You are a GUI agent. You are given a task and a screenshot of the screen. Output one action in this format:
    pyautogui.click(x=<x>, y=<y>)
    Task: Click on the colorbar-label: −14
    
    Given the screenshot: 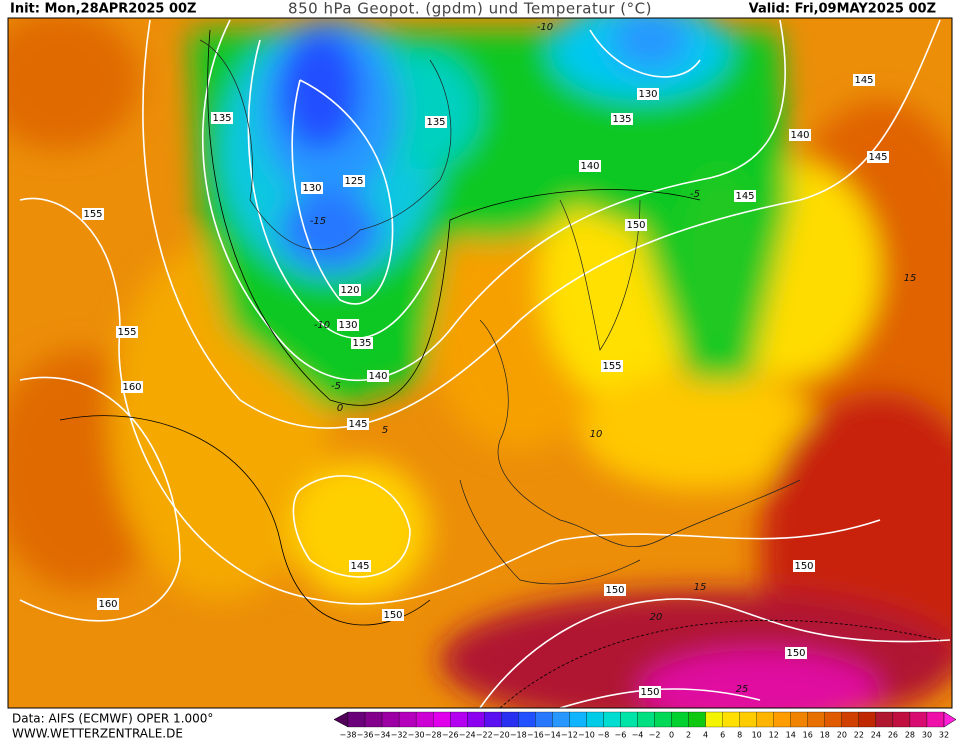 What is the action you would take?
    pyautogui.click(x=552, y=735)
    